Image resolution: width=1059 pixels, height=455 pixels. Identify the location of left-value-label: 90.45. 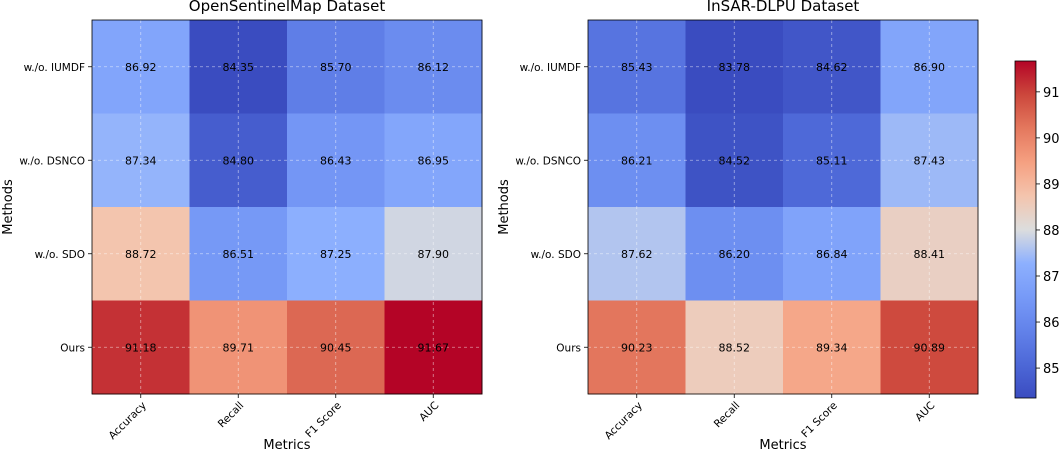
(336, 347).